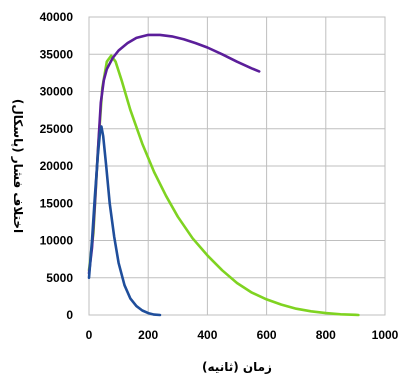 The image size is (400, 378). I want to click on y-tick-label: 30000, so click(57, 92).